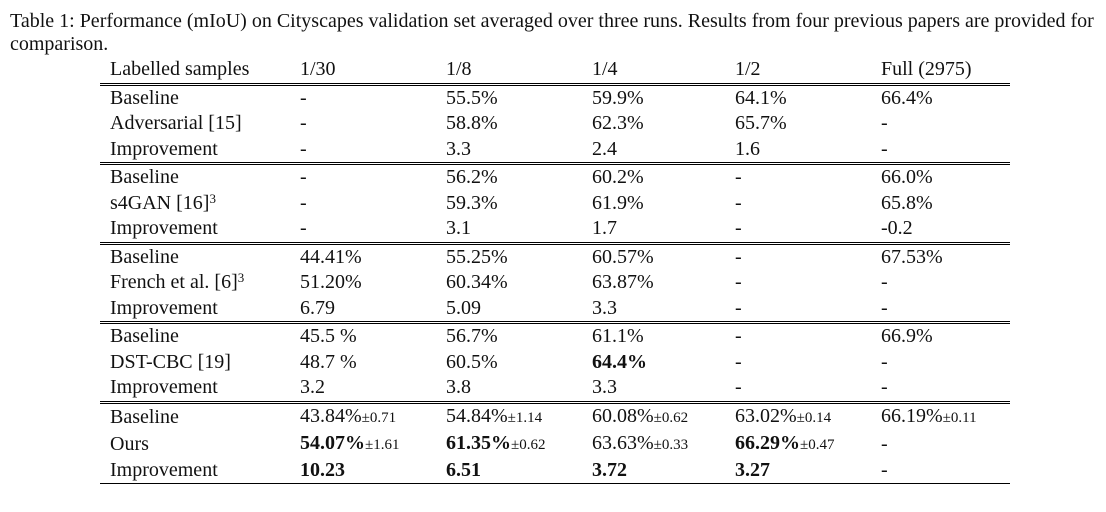 Image resolution: width=1106 pixels, height=512 pixels. What do you see at coordinates (328, 361) in the screenshot?
I see `cell-value: 48.7 %` at bounding box center [328, 361].